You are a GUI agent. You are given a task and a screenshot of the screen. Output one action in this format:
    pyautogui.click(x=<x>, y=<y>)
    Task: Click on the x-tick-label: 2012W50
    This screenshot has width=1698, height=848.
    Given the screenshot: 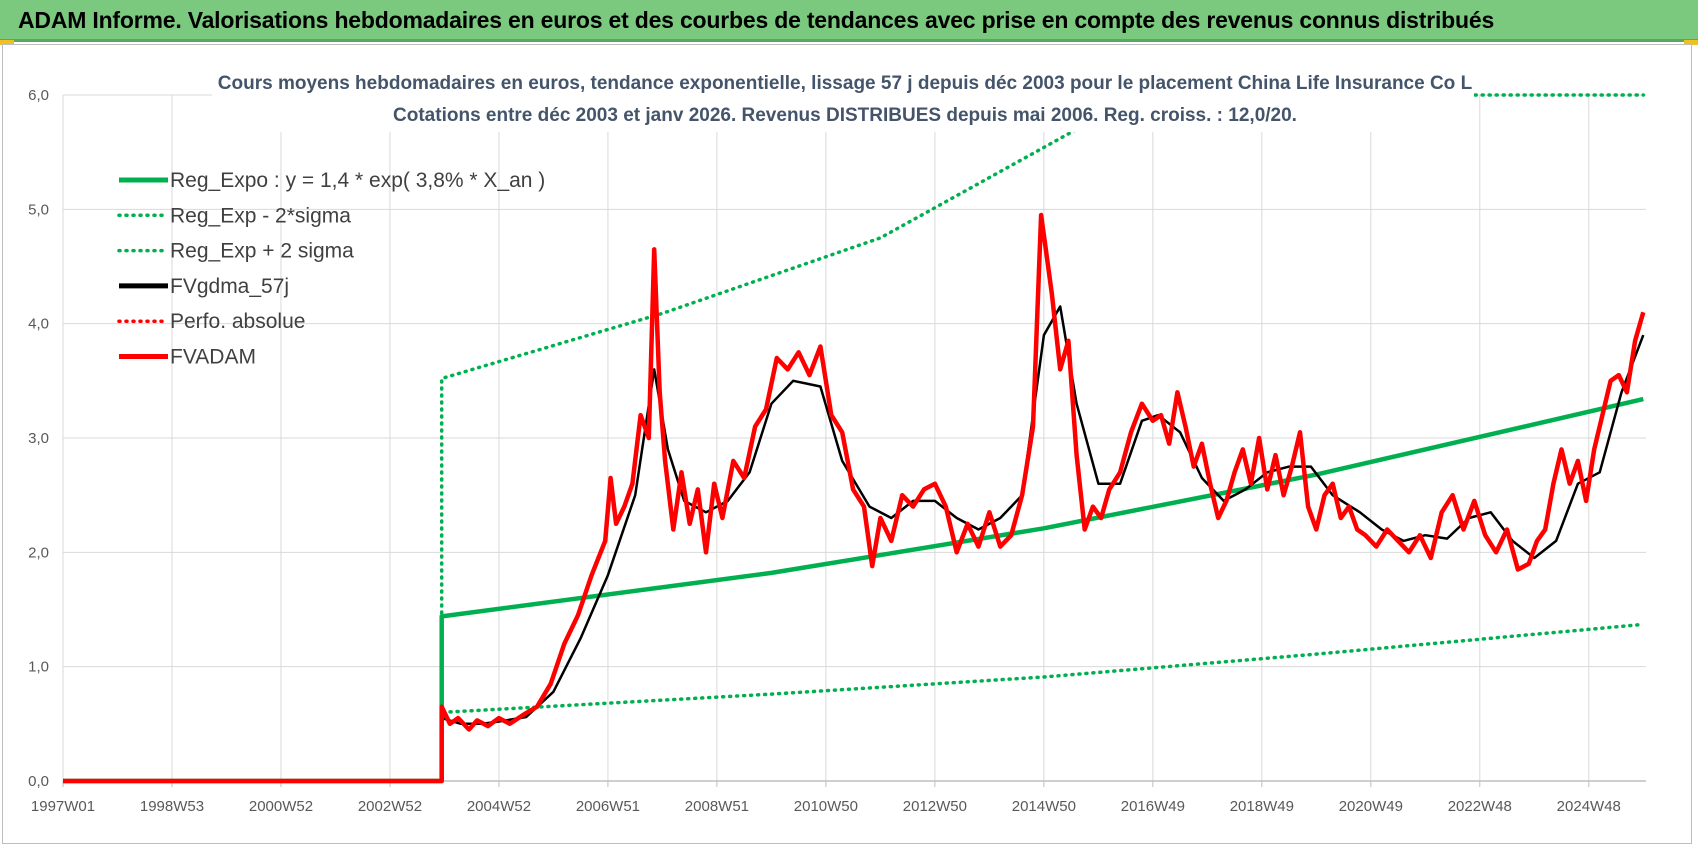 What is the action you would take?
    pyautogui.click(x=935, y=806)
    